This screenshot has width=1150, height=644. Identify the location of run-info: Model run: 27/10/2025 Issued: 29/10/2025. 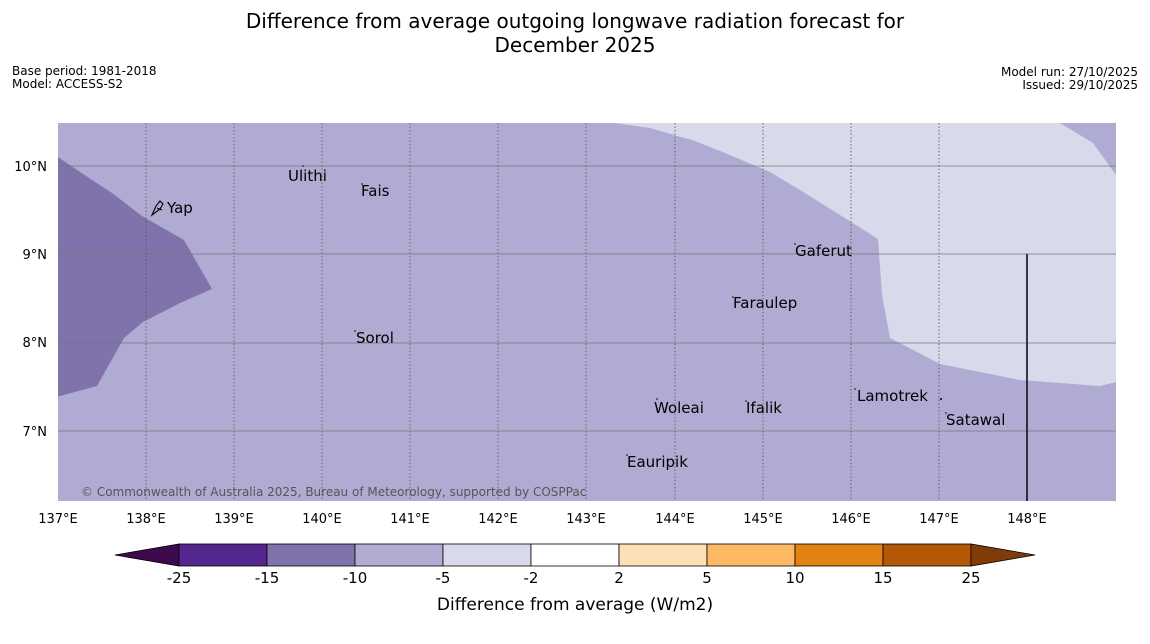
(1069, 79).